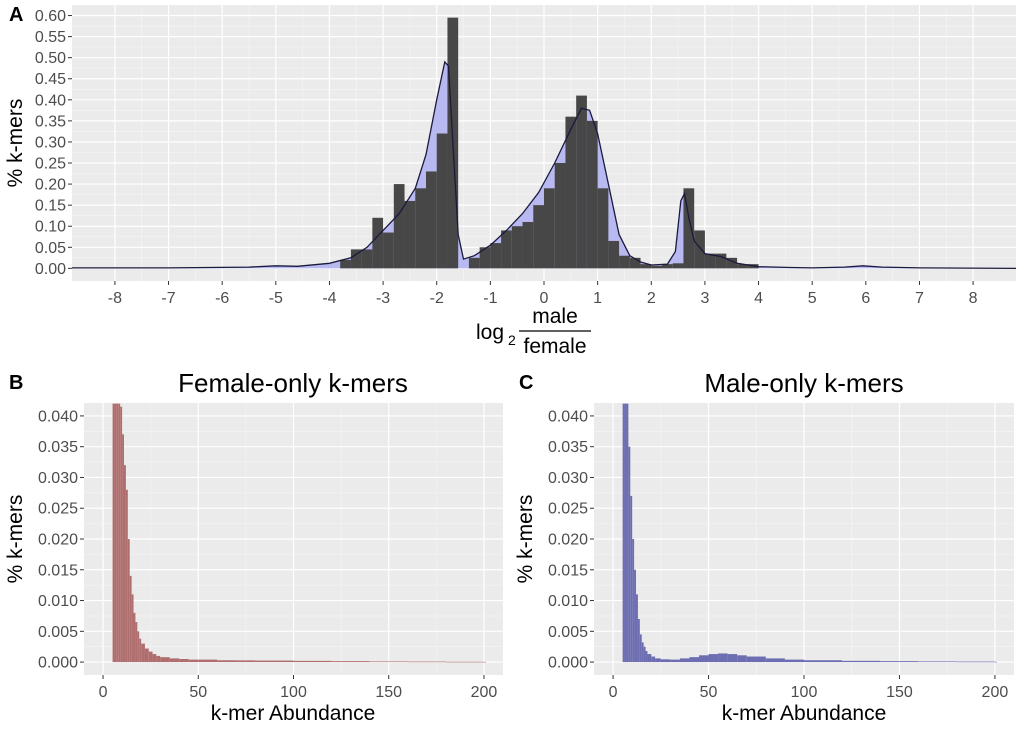  Describe the element at coordinates (544, 298) in the screenshot. I see `panel-a-x-tick-label: 0` at that location.